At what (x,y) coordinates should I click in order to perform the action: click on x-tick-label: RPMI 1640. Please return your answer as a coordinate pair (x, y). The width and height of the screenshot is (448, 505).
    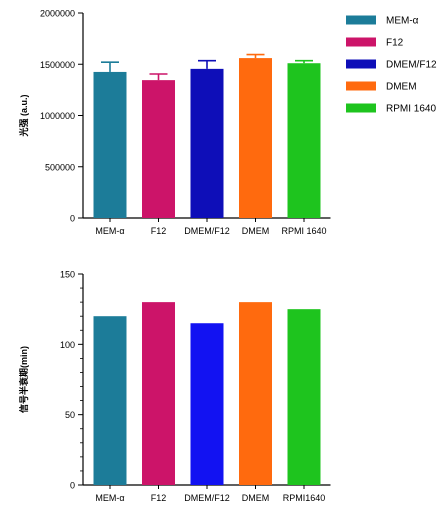
    Looking at the image, I should click on (303, 231).